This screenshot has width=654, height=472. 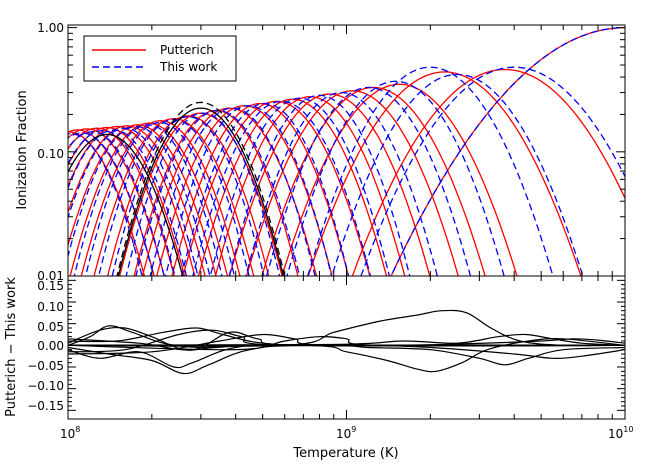 I want to click on bottom-y-tick-label: −0.10, so click(x=45, y=386).